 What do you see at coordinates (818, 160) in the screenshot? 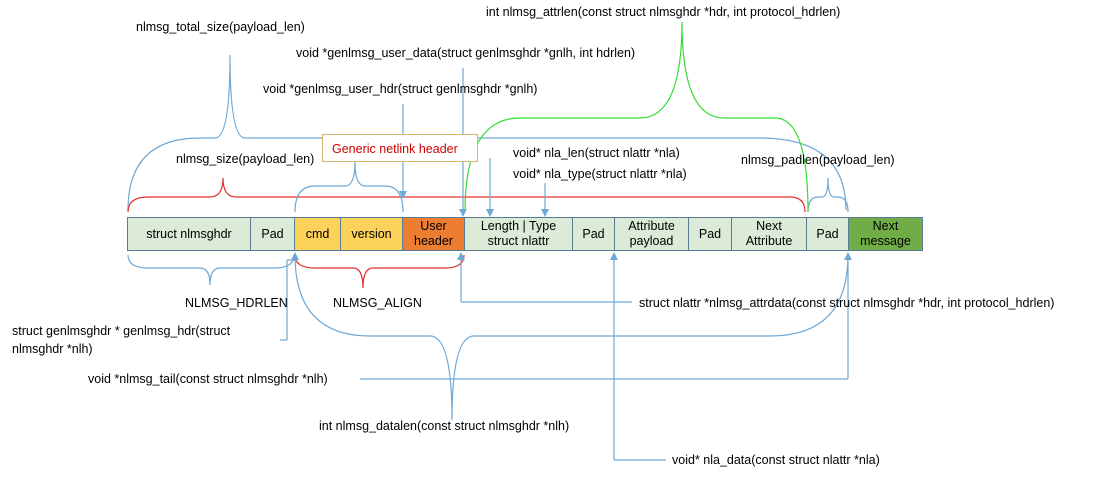
I see `label-nlmsg-padlen: nlmsg_padlen(payload_len)` at bounding box center [818, 160].